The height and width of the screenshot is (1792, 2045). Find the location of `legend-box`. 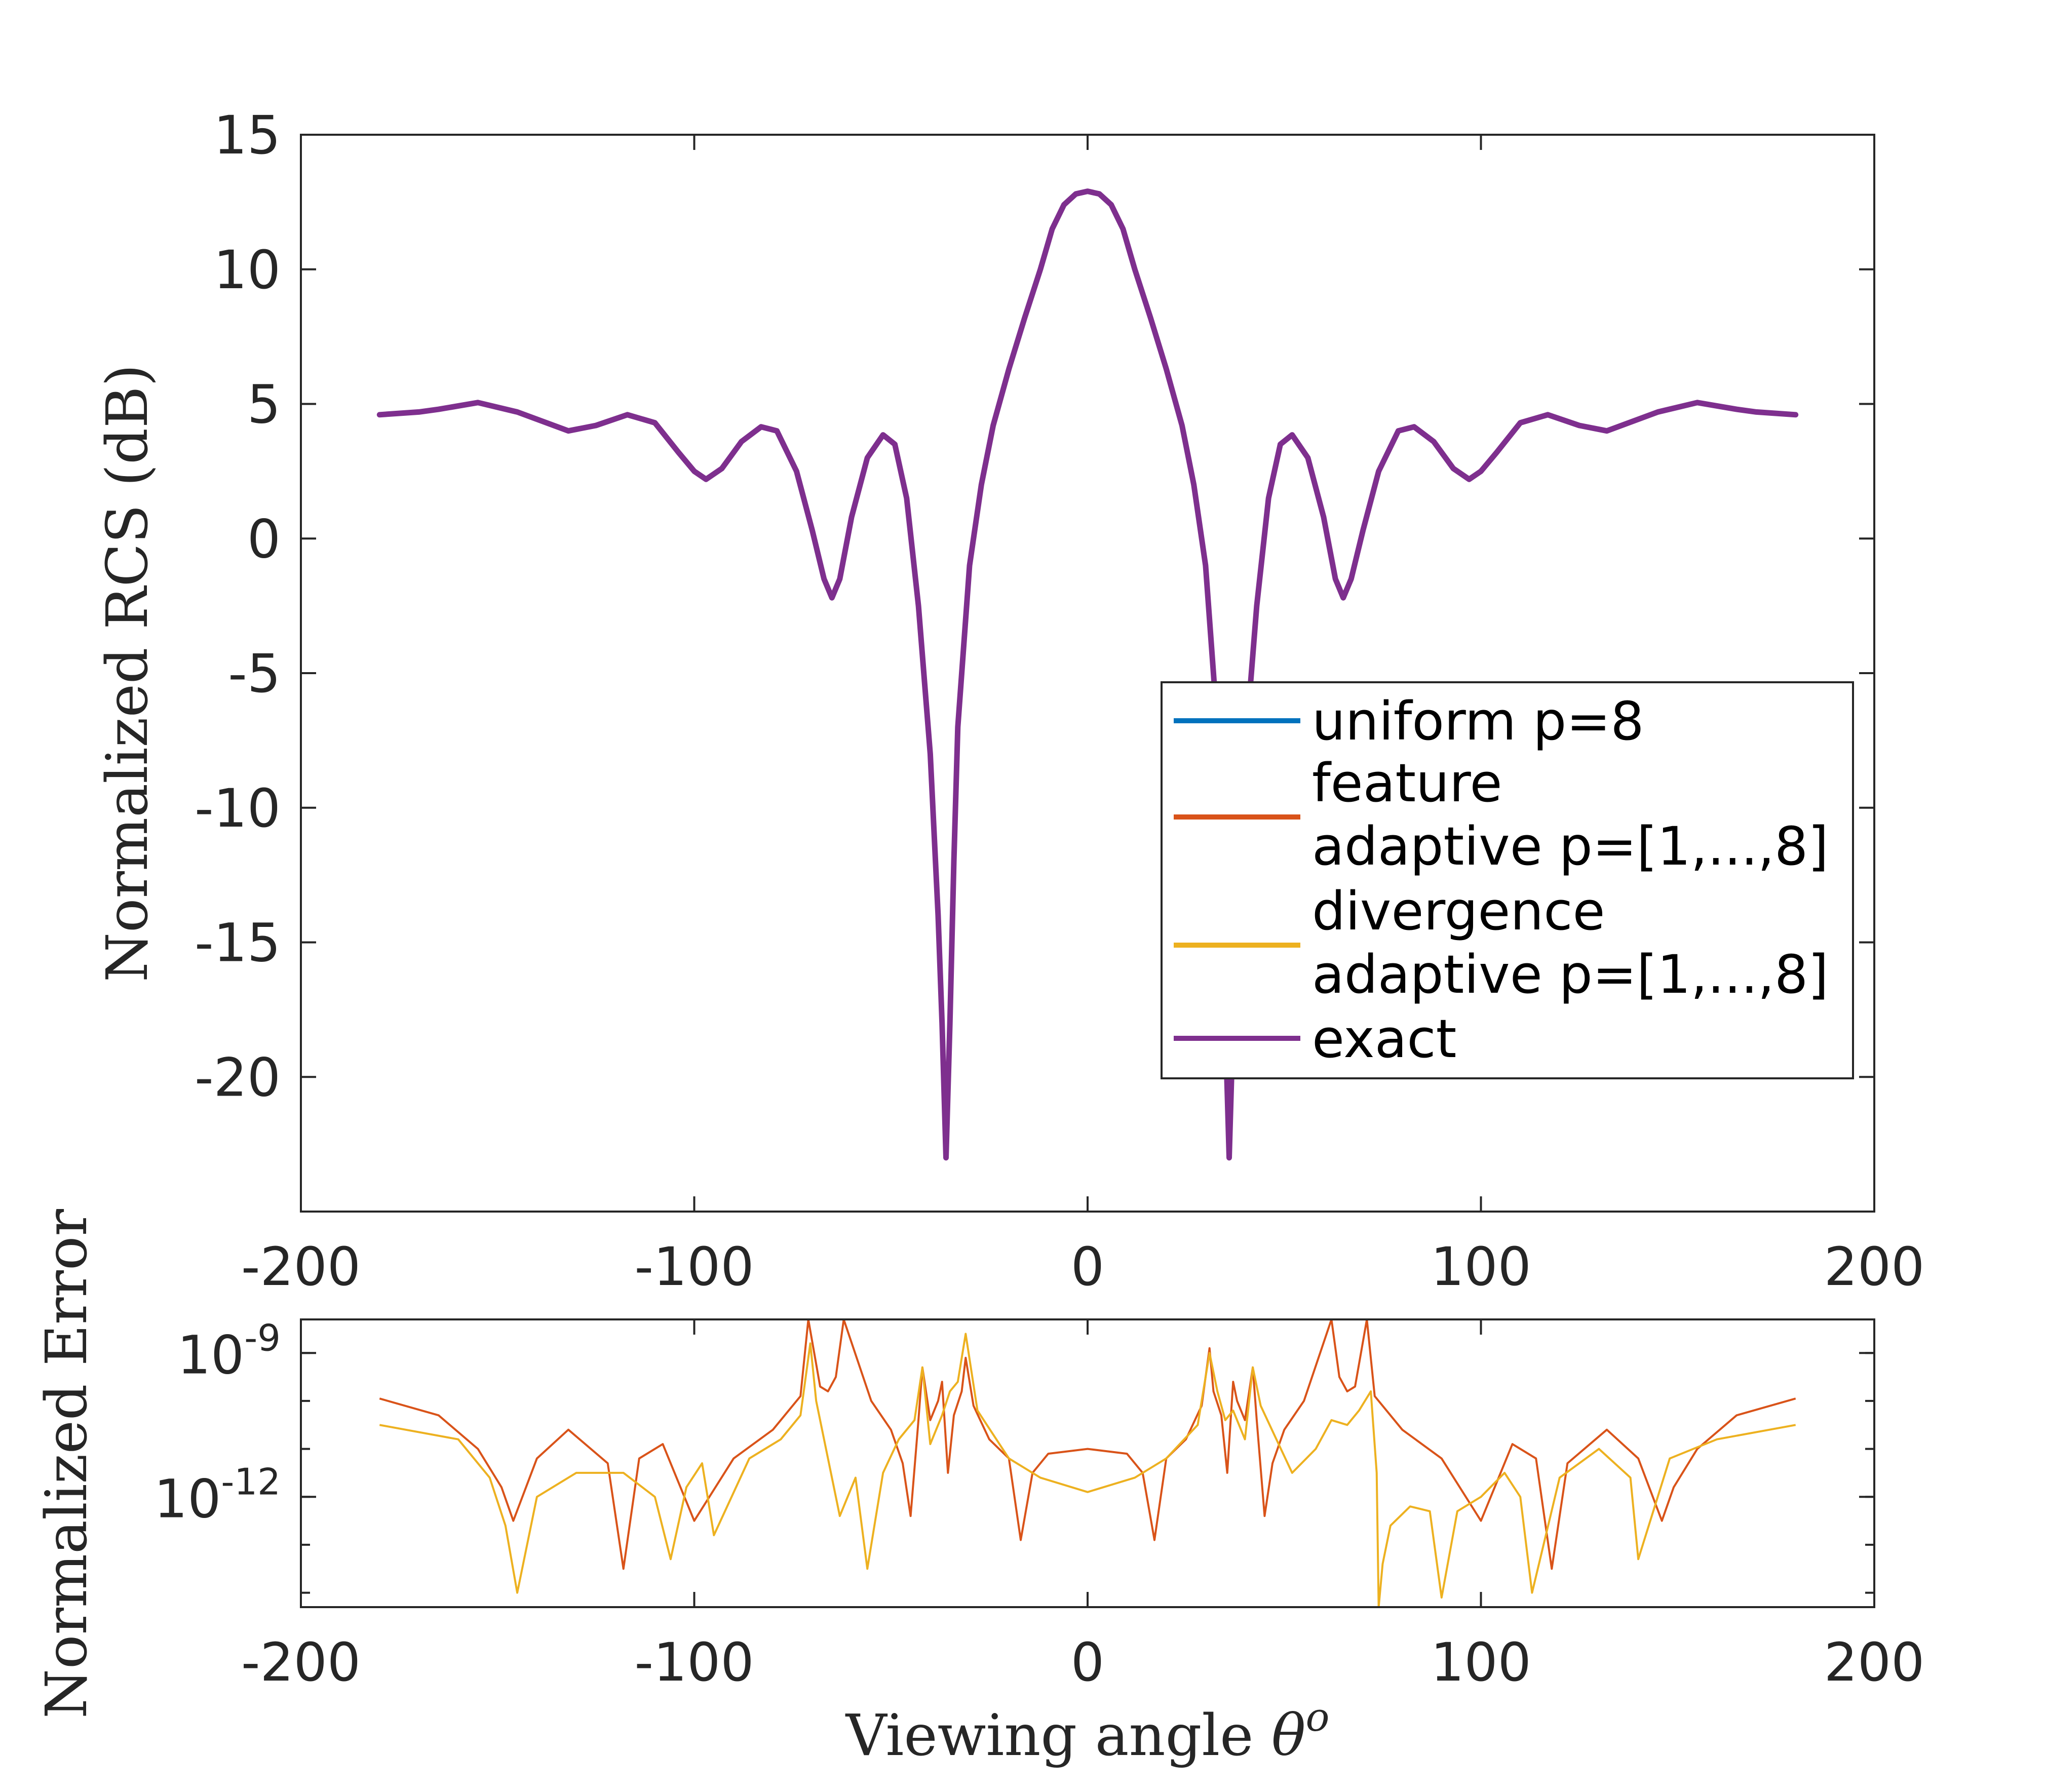

legend-box is located at coordinates (1507, 880).